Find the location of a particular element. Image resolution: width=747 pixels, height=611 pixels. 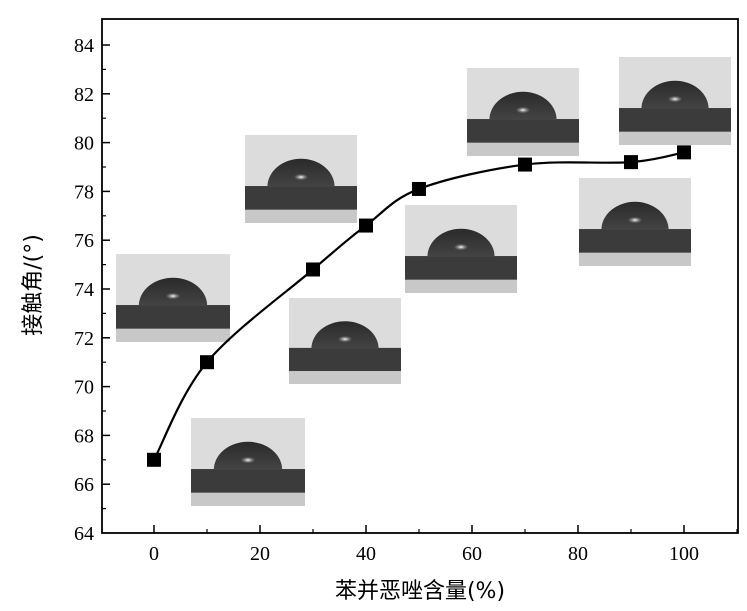

y-tick-label: 70 is located at coordinates (84, 388).